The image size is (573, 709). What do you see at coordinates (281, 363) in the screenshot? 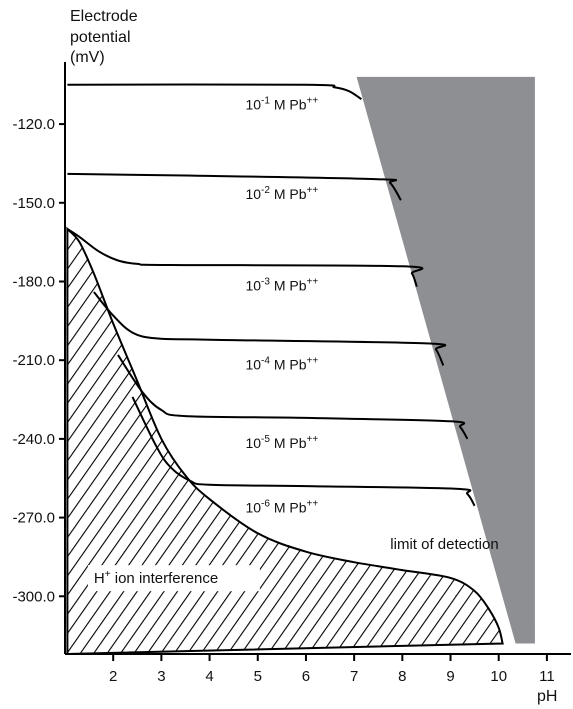
I see `curve-label: 10-4 M Pb++` at bounding box center [281, 363].